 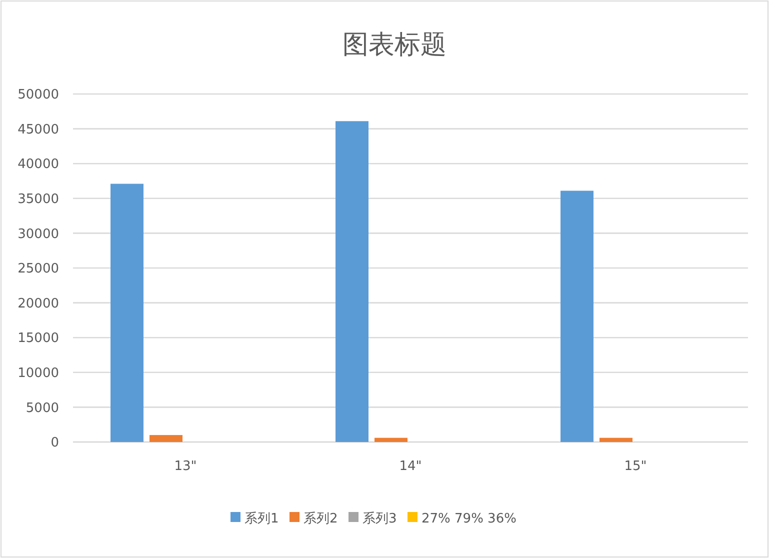 I want to click on legend-label: 系列2, so click(x=321, y=519).